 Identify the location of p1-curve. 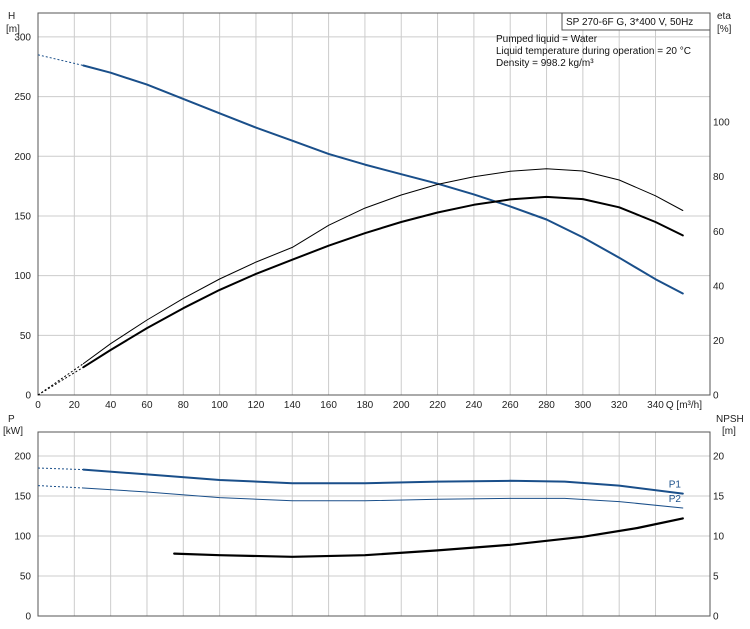
(383, 481).